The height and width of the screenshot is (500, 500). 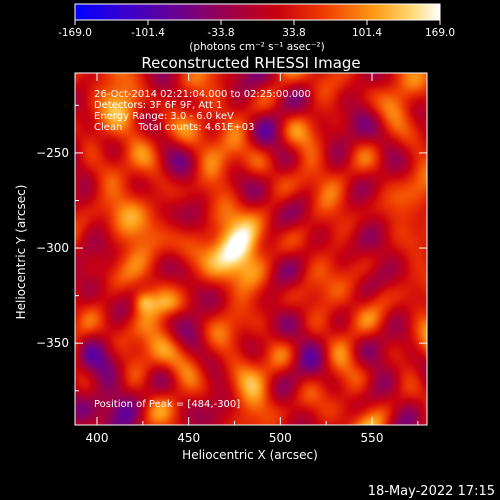 I want to click on colorbar, so click(x=257, y=12).